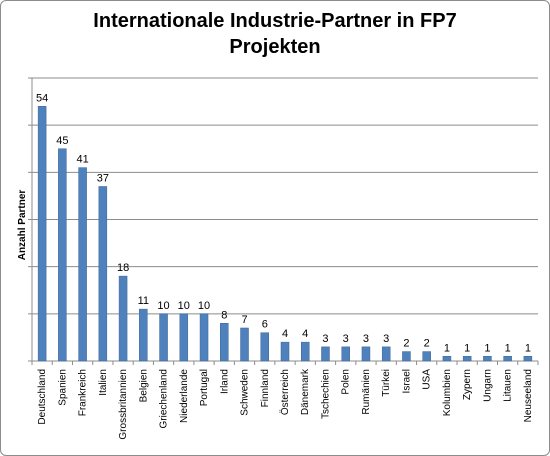 The image size is (550, 456). I want to click on bar-türkei, so click(386, 354).